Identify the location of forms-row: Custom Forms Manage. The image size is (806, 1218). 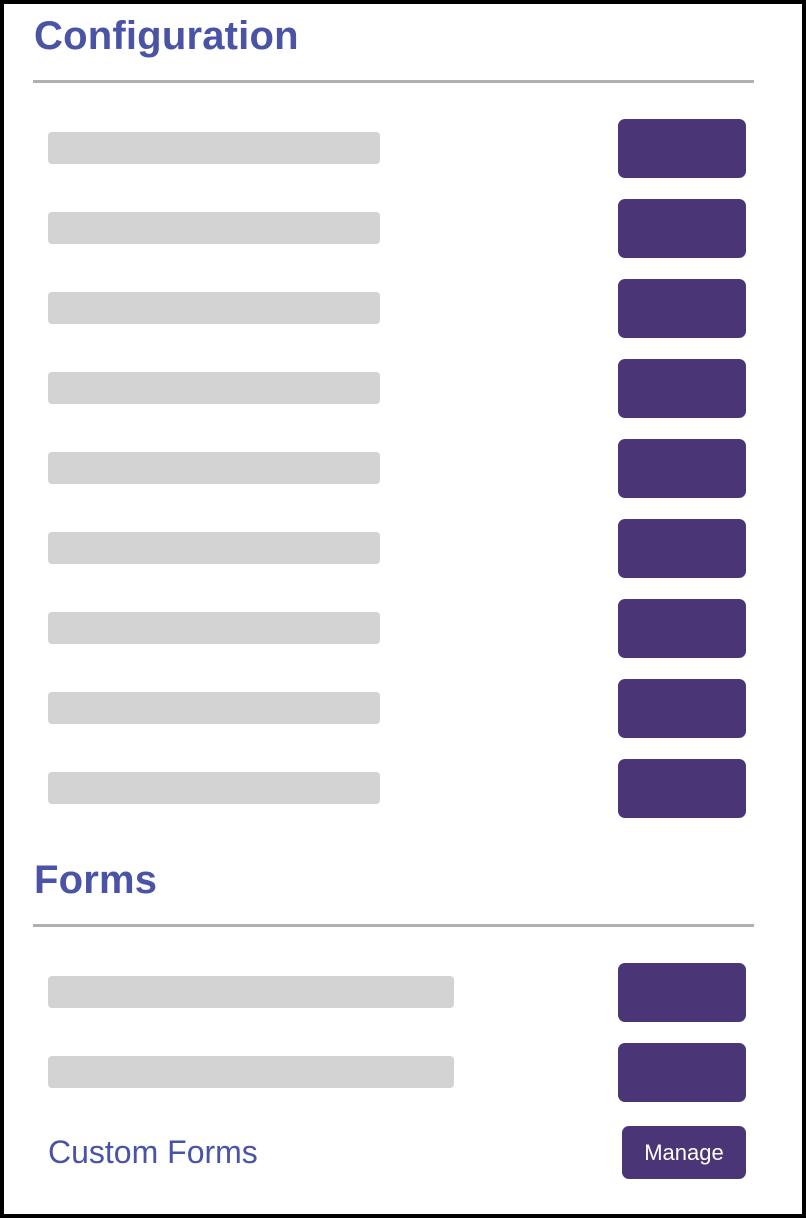
(397, 1152).